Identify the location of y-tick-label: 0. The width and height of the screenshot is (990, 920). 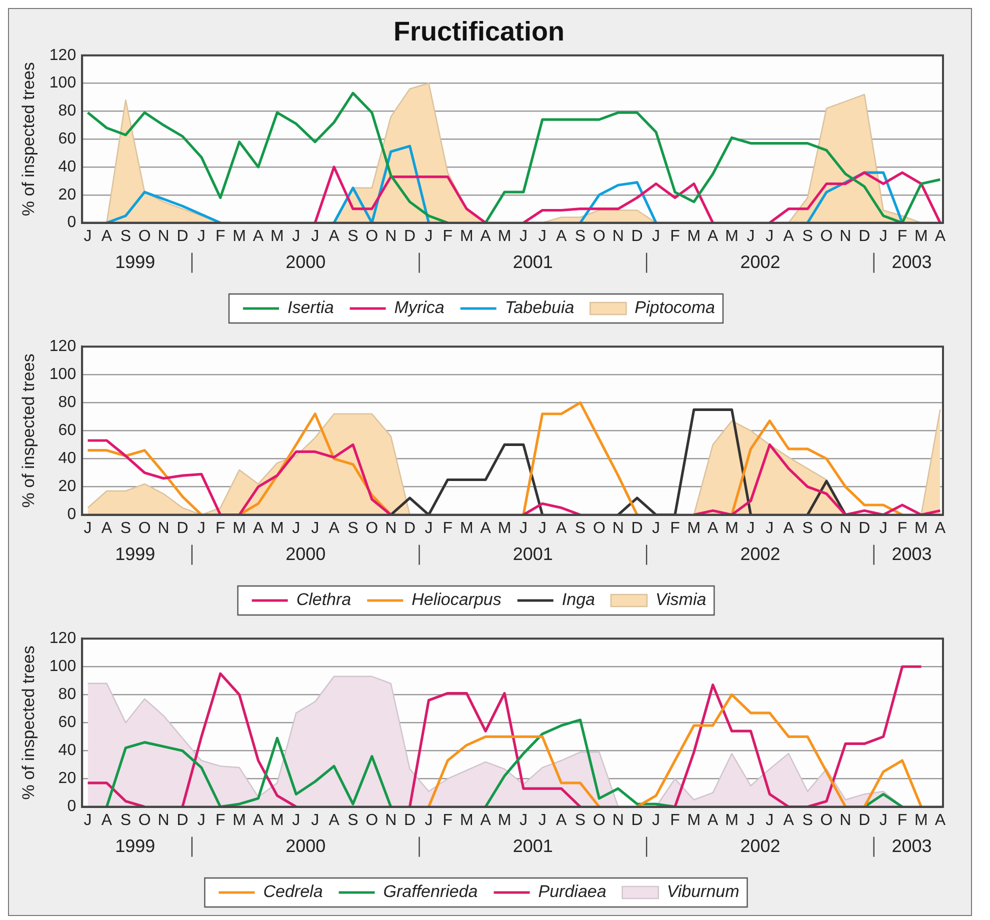
(71, 807).